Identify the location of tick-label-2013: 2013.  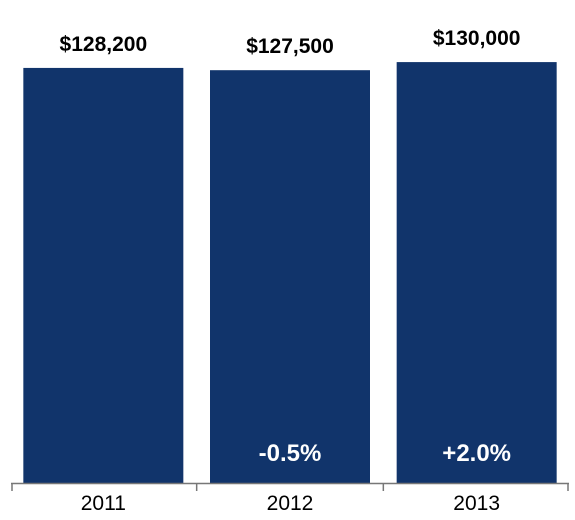
(476, 503).